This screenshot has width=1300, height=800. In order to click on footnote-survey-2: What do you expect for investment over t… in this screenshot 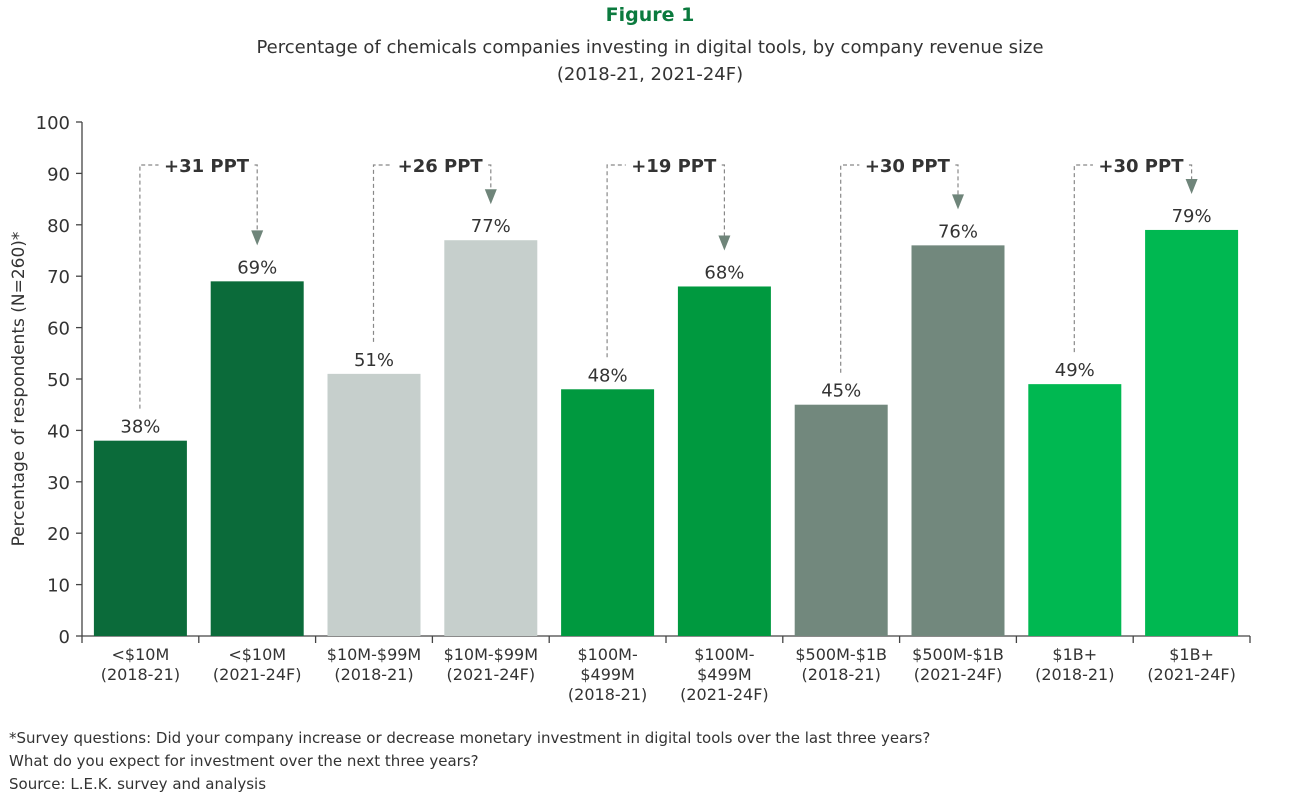, I will do `click(244, 761)`.